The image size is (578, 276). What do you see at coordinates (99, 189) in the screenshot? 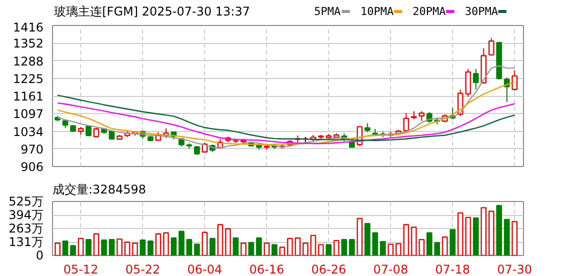
I see `chart-title: 成交量:3284598` at bounding box center [99, 189].